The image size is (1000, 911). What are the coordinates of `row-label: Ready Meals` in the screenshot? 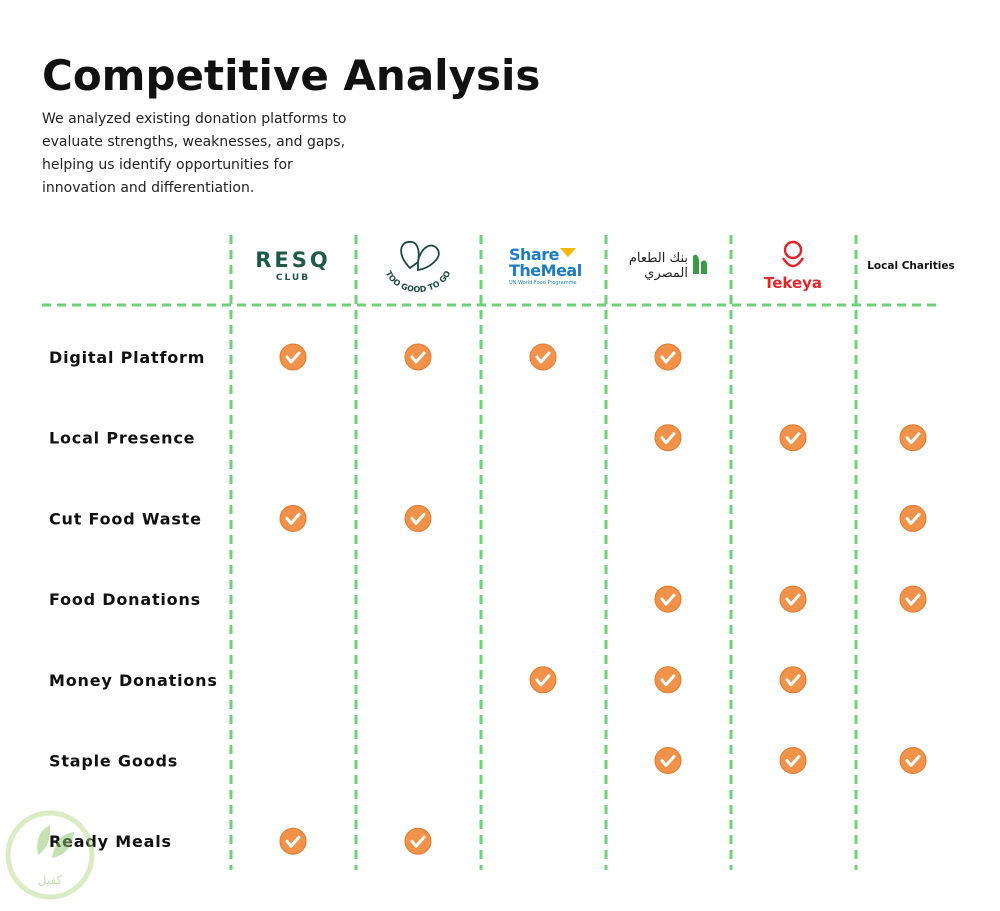 It's located at (110, 841).